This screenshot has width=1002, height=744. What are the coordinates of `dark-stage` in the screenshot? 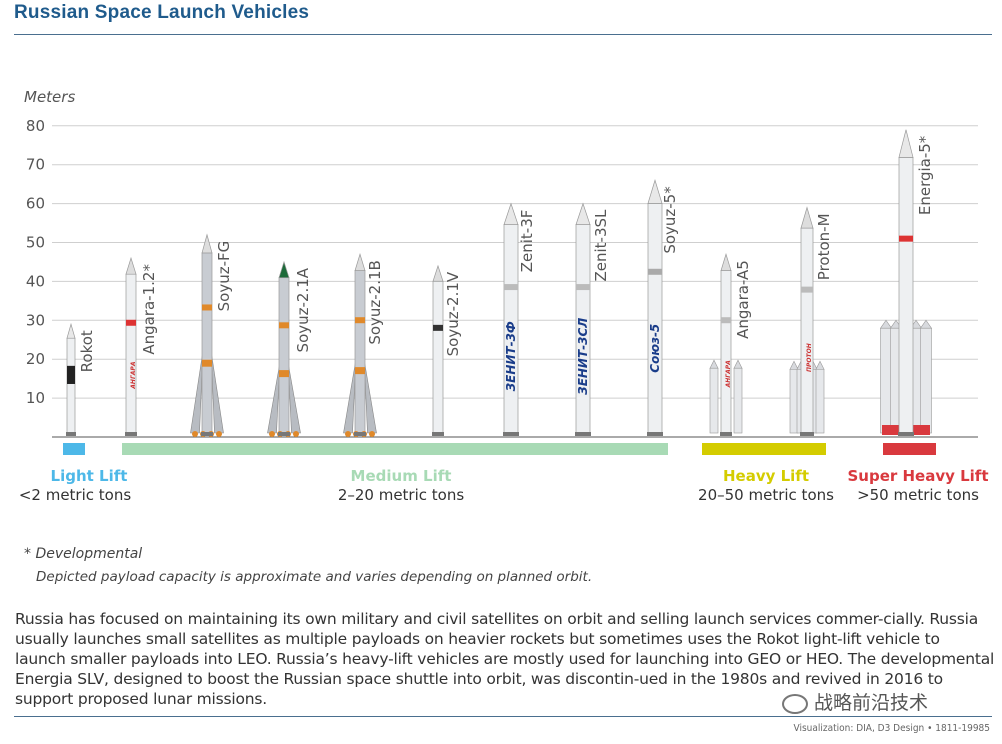 It's located at (71, 375).